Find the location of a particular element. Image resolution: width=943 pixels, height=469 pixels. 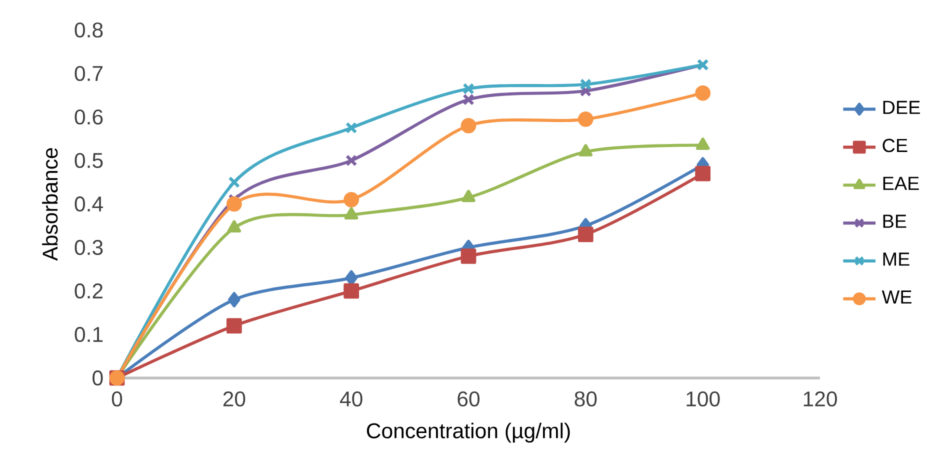

x-tick-label: 40 is located at coordinates (351, 398).